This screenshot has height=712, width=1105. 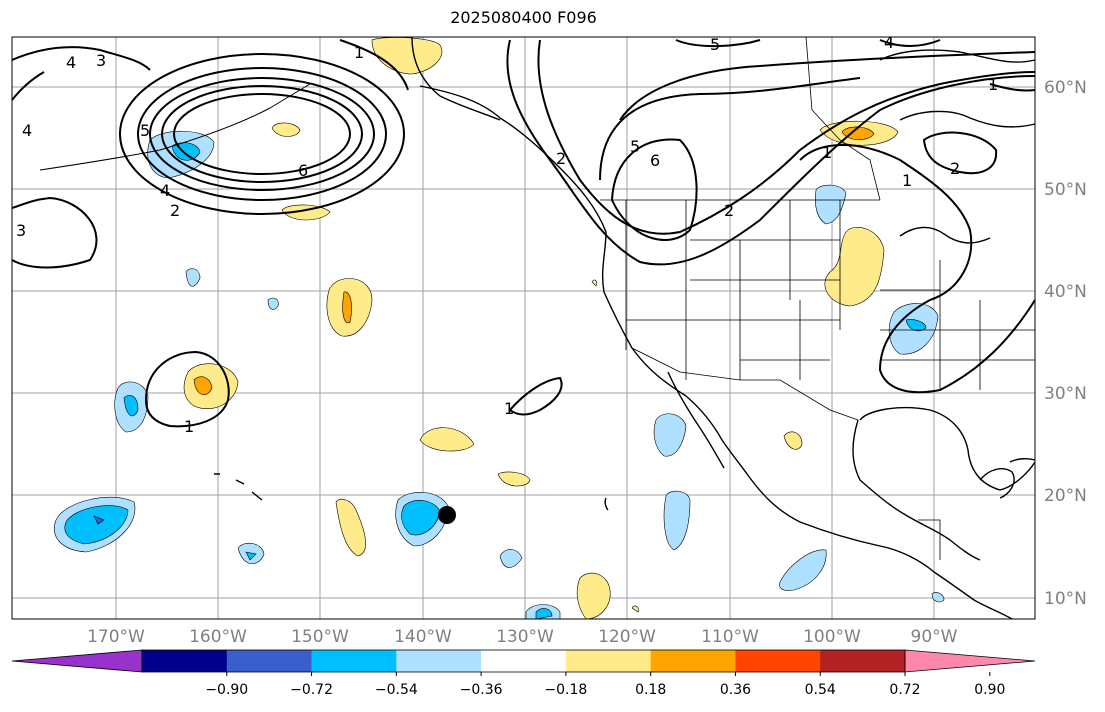 I want to click on lat-label: 10°N, so click(x=1065, y=599).